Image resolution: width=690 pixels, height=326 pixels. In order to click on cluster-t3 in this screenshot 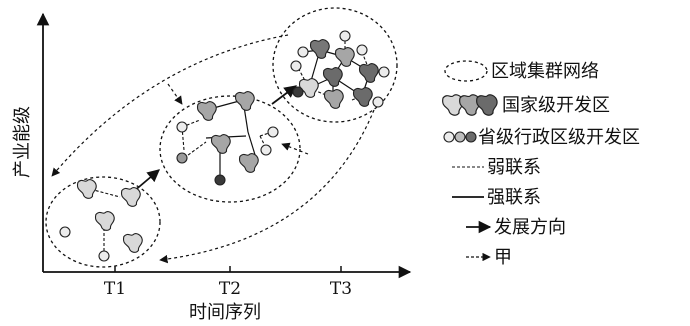, I will do `click(335, 65)`.